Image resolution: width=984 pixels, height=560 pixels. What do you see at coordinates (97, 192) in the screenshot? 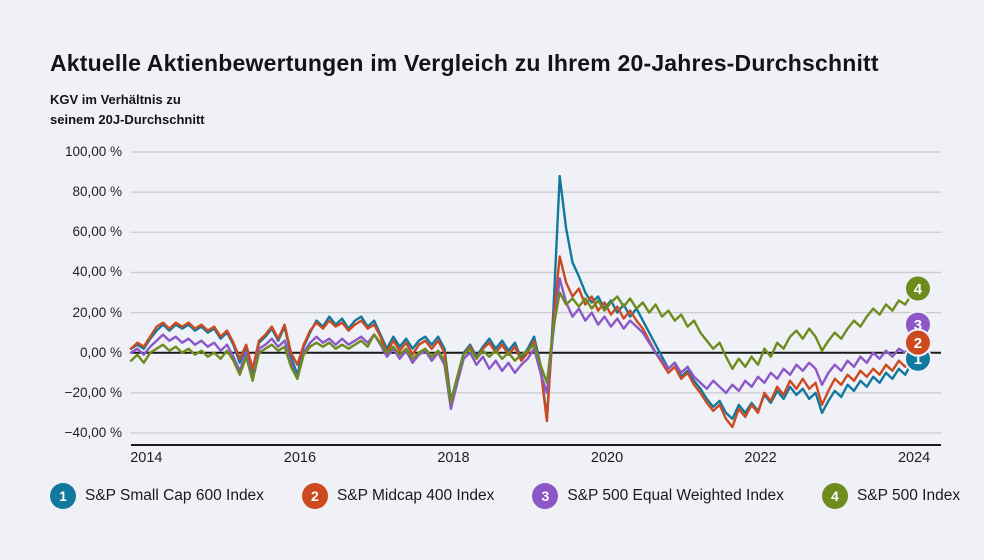
I see `y-tick-label: 80,00 %` at bounding box center [97, 192].